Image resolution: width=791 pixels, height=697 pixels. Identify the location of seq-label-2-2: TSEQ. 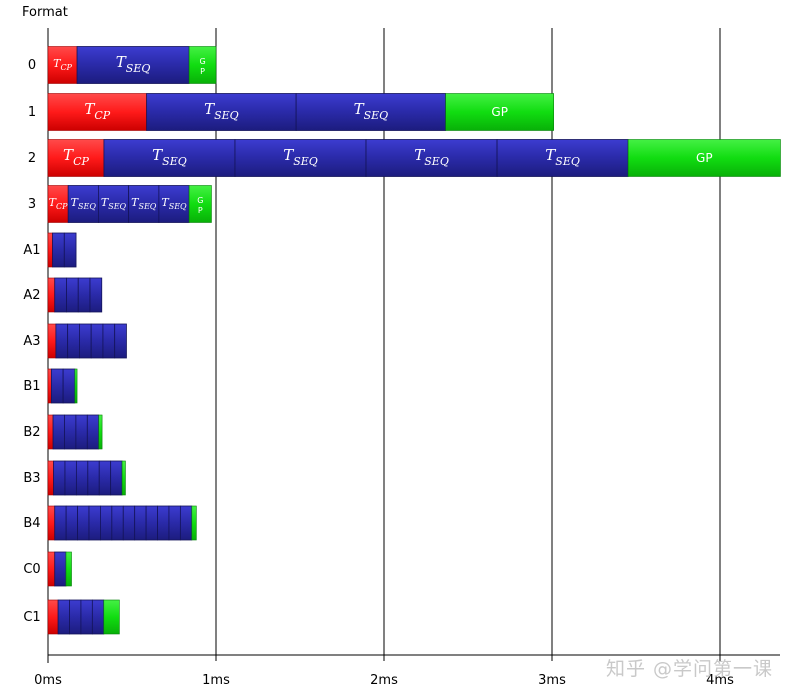
(300, 157).